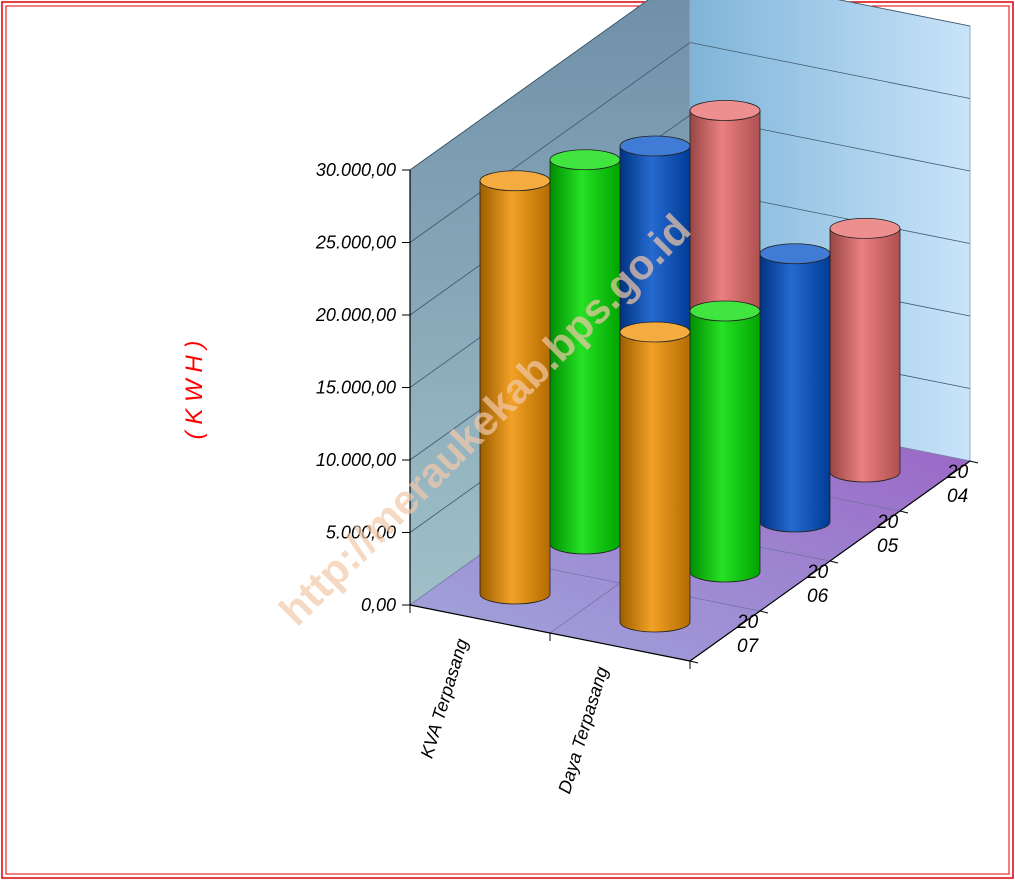 The width and height of the screenshot is (1015, 885). I want to click on series-label-2006: 20 06, so click(817, 584).